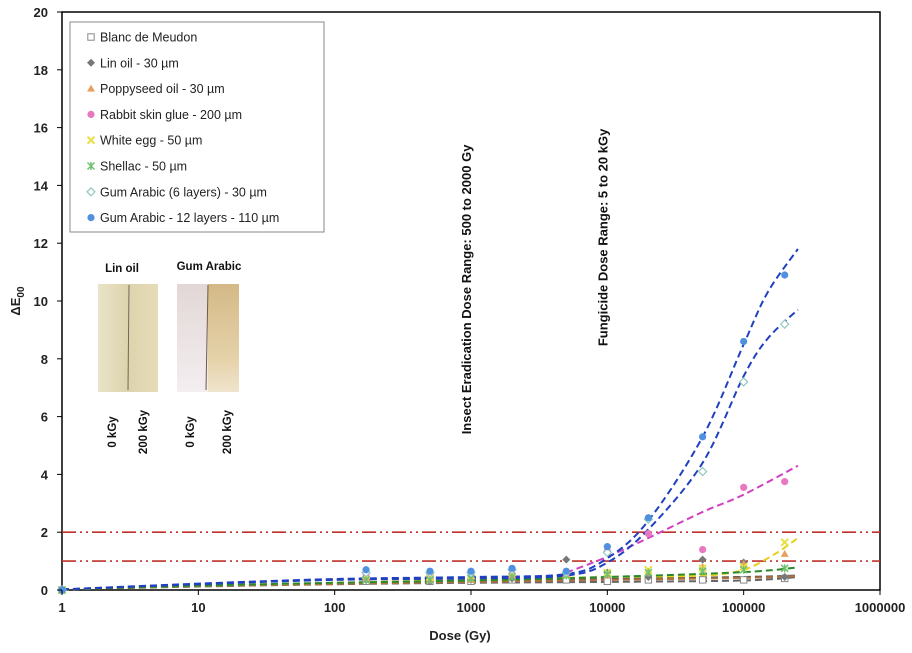 Image resolution: width=912 pixels, height=653 pixels. Describe the element at coordinates (45, 474) in the screenshot. I see `y-tick-label: 4` at that location.